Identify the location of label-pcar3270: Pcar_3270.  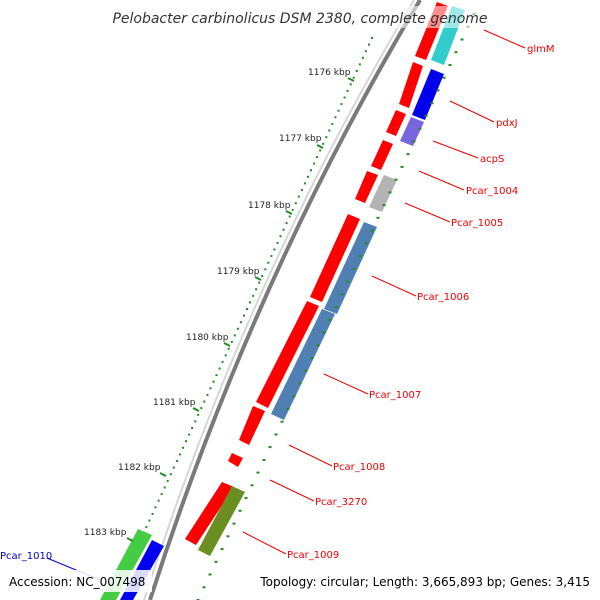
(341, 502).